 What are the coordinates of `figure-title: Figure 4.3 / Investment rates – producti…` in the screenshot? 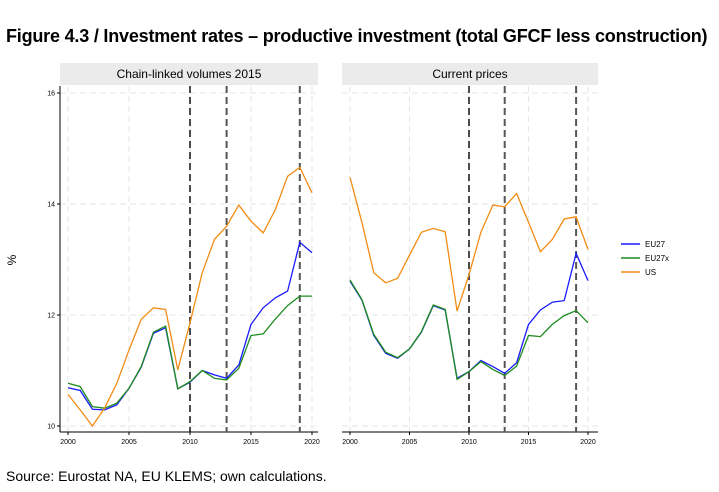 It's located at (357, 36).